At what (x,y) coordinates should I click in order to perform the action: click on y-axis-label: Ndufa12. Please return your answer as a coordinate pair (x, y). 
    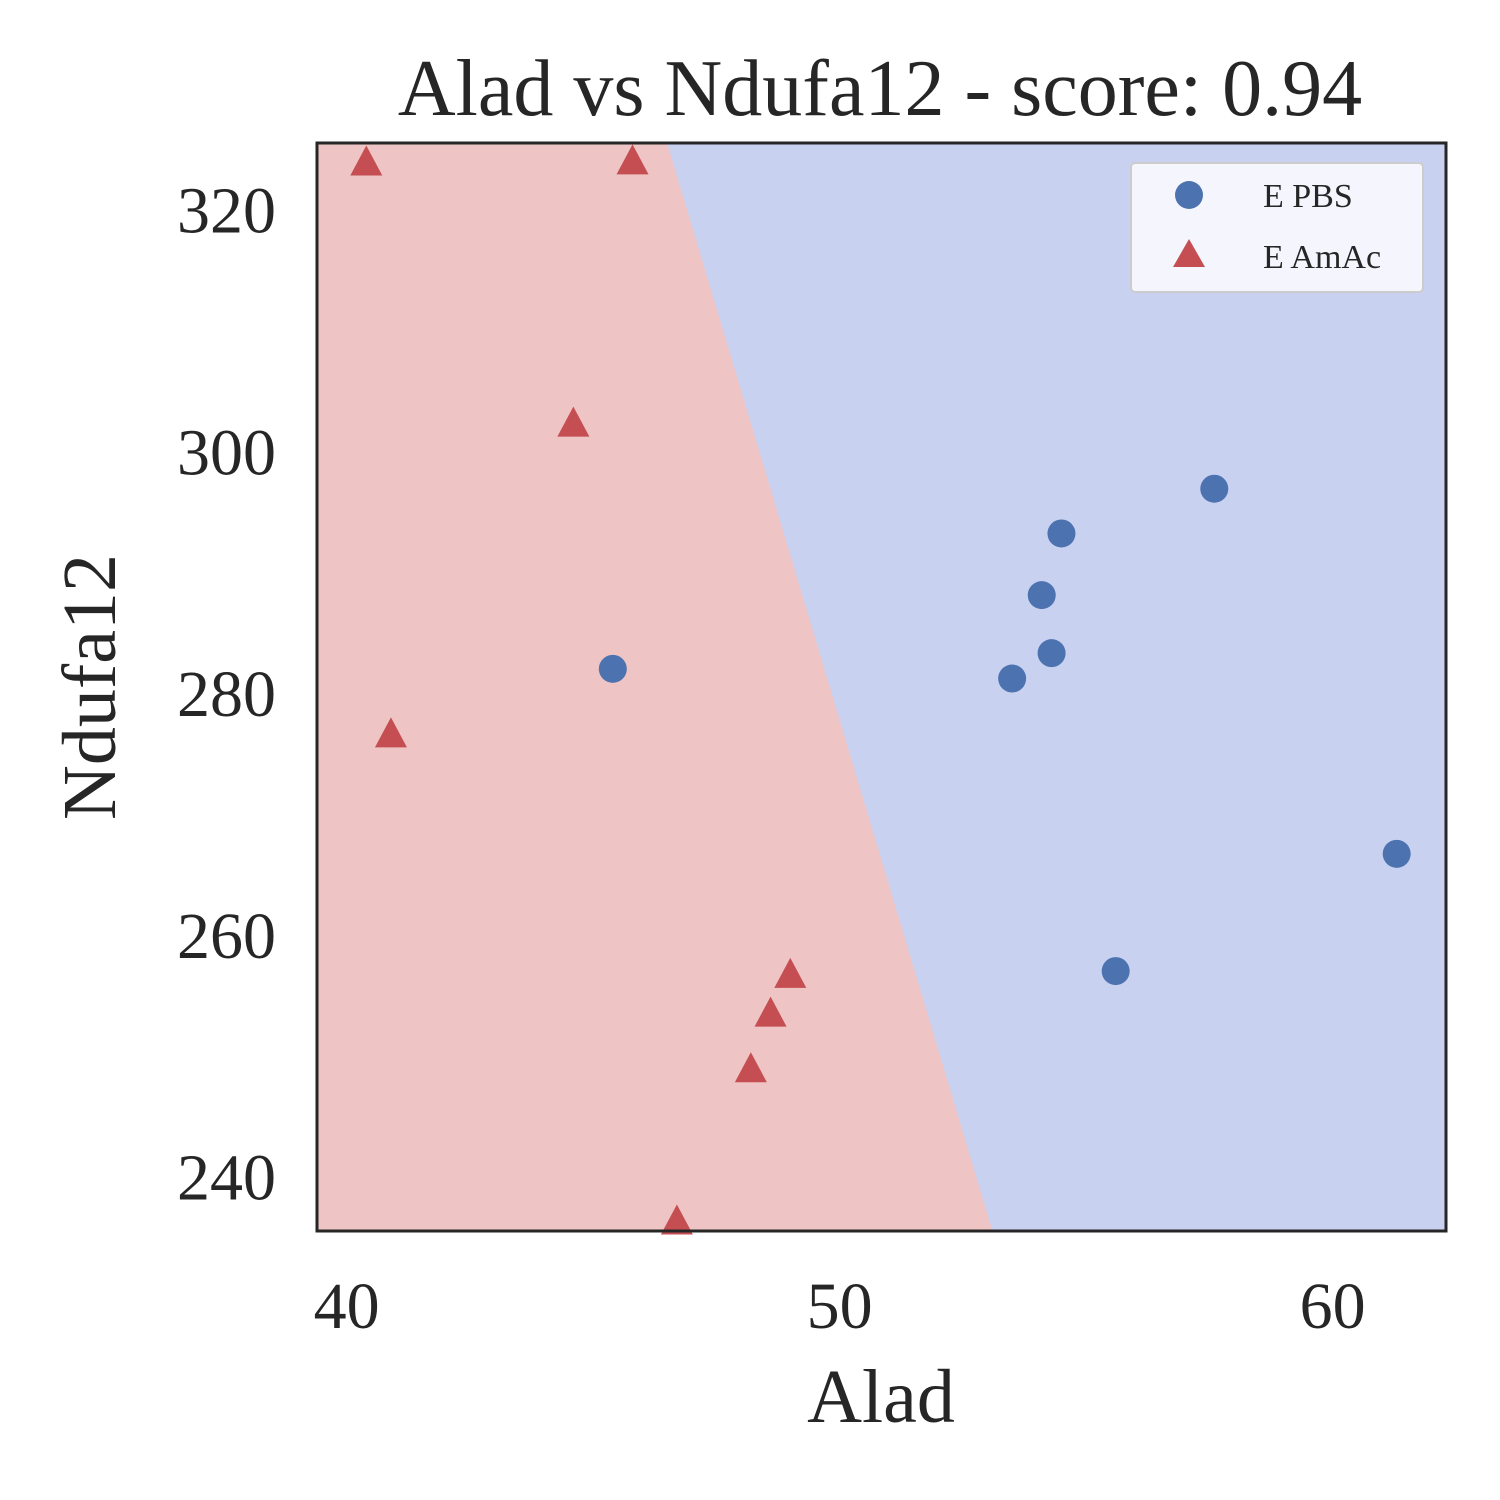
    Looking at the image, I should click on (90, 687).